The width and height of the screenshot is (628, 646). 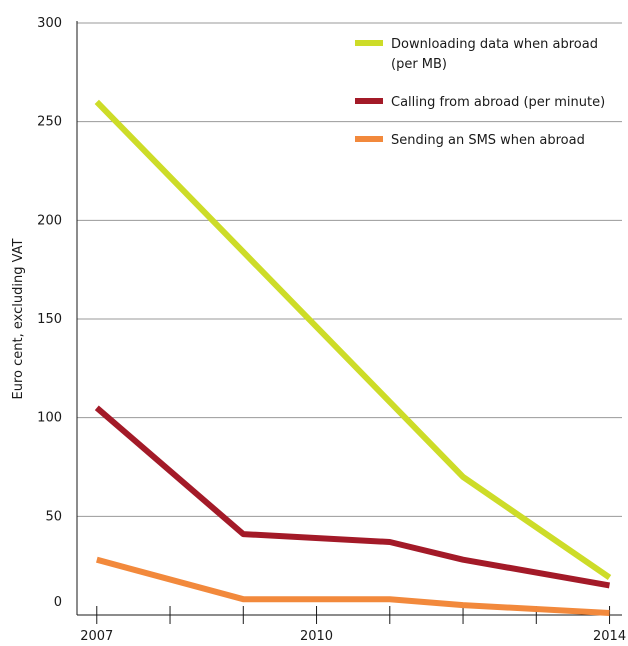 I want to click on legend-label: Downloading data when abroad, so click(x=494, y=44).